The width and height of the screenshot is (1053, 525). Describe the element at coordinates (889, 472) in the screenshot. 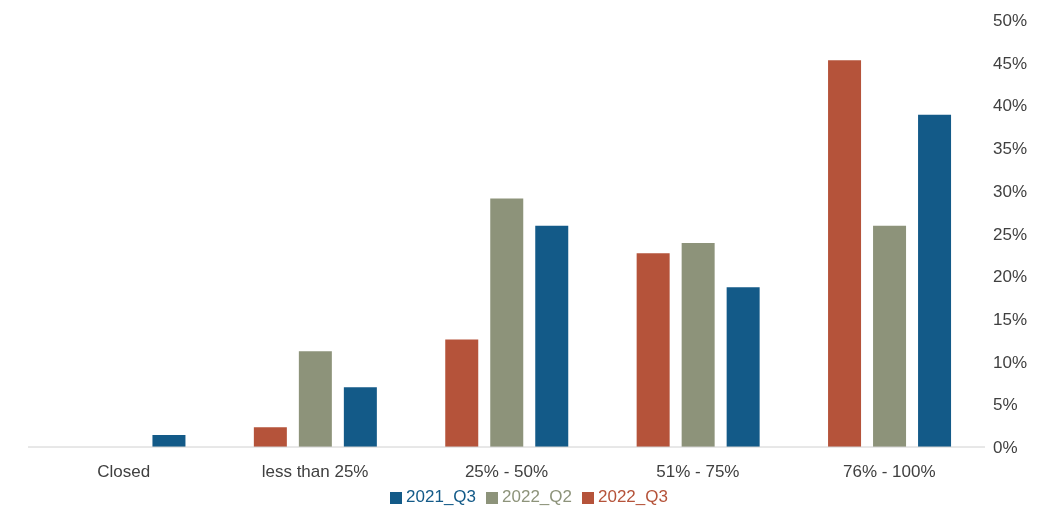

I see `x-tick-label: 76% - 100%` at that location.